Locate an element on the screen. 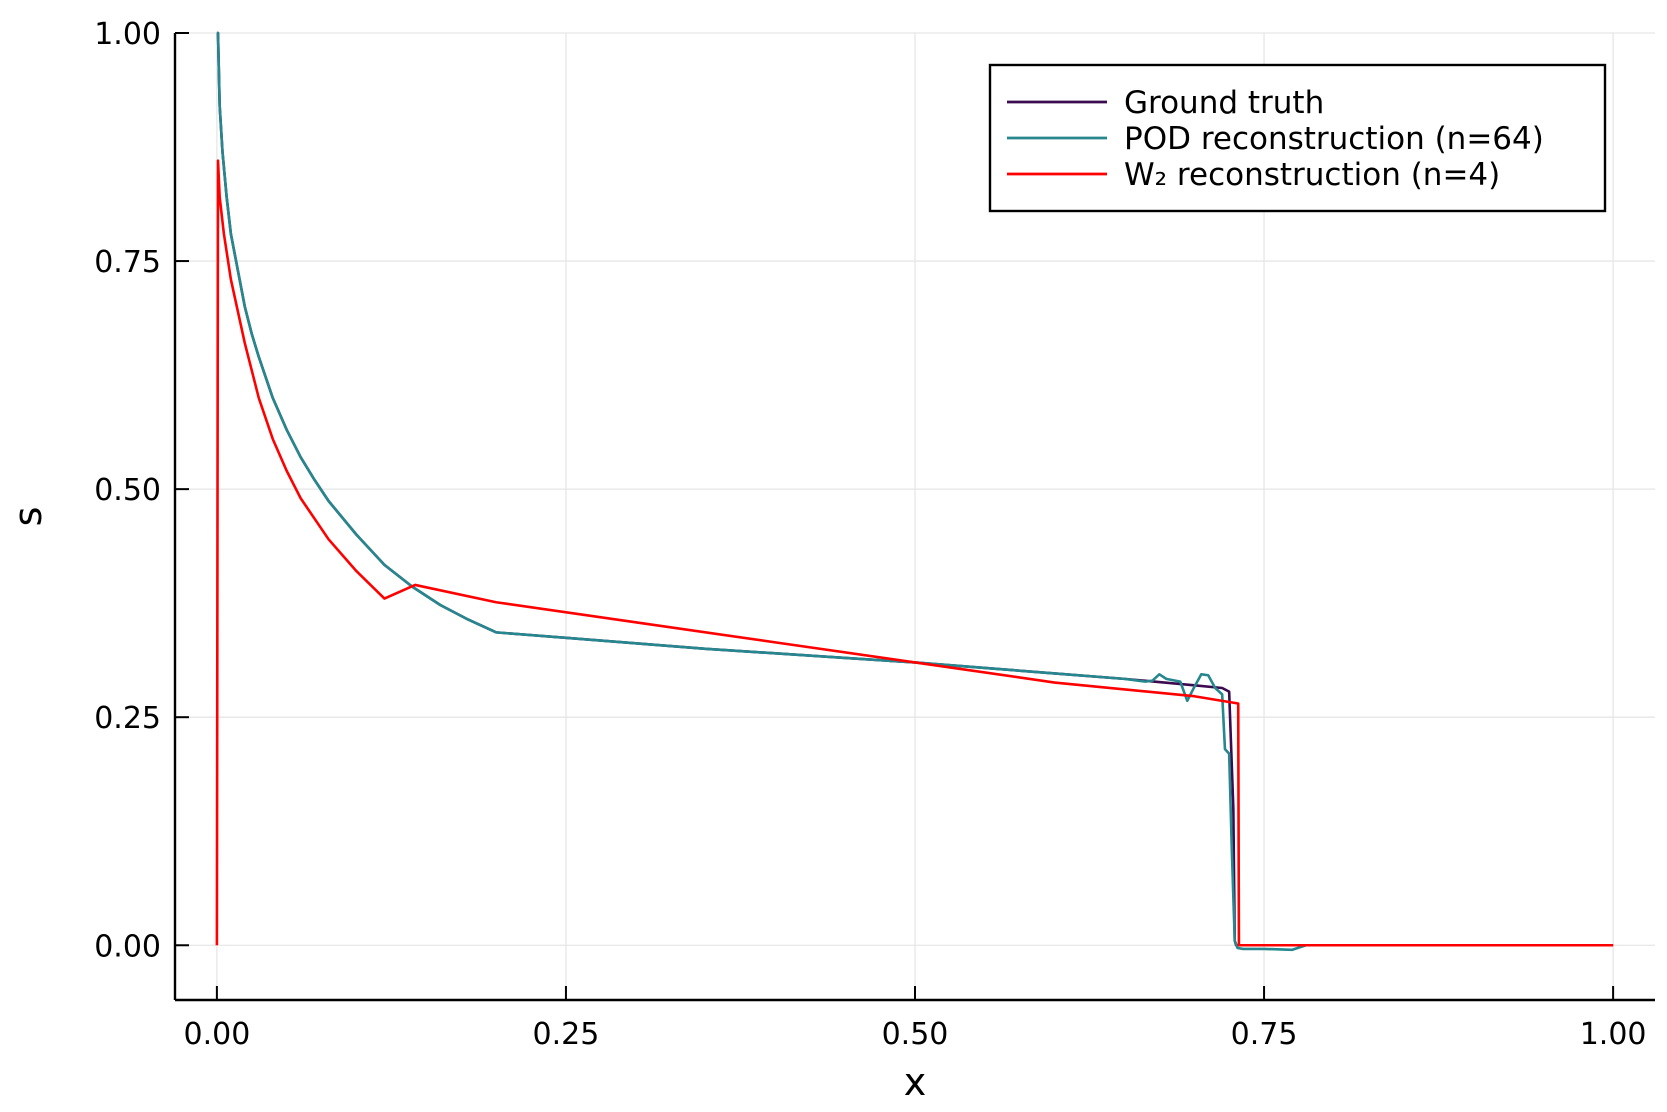 The image size is (1667, 1112). x-tick-label: 0.75 is located at coordinates (1264, 1034).